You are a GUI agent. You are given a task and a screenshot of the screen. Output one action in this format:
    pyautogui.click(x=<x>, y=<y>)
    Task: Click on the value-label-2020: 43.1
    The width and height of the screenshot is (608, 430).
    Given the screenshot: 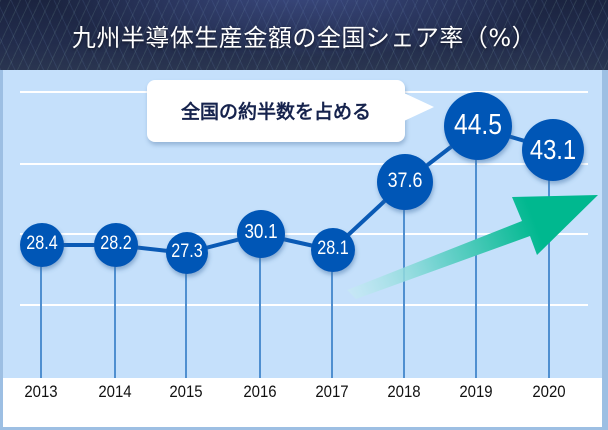 What is the action you would take?
    pyautogui.click(x=553, y=149)
    